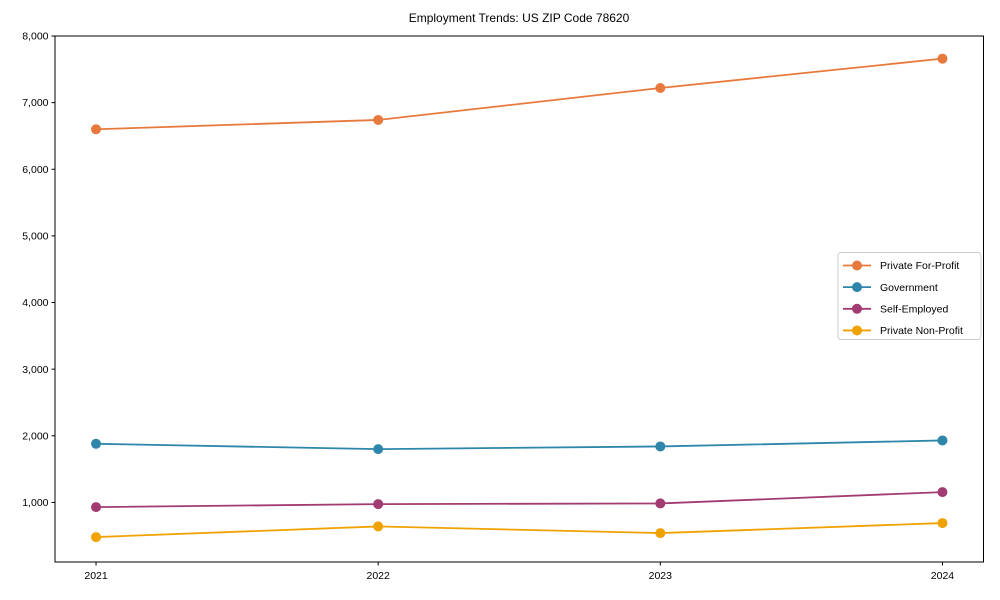 The width and height of the screenshot is (1000, 600). Describe the element at coordinates (661, 576) in the screenshot. I see `x-axis-tick-label: 2023` at that location.